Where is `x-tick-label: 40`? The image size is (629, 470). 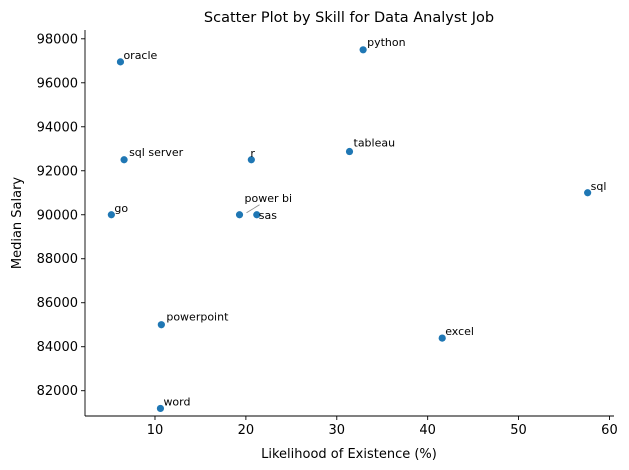
x-tick-label: 40 is located at coordinates (427, 430).